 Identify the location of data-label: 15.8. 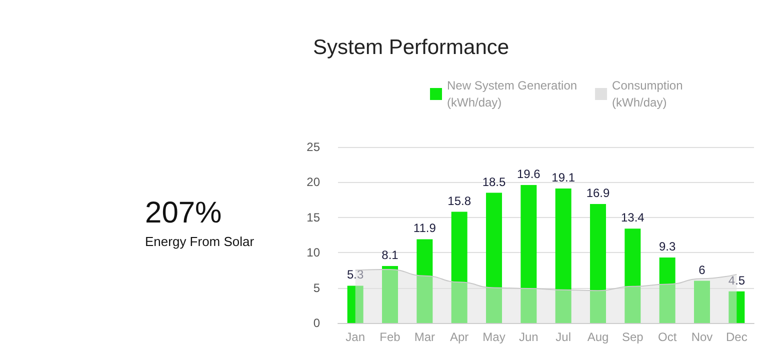
(460, 201).